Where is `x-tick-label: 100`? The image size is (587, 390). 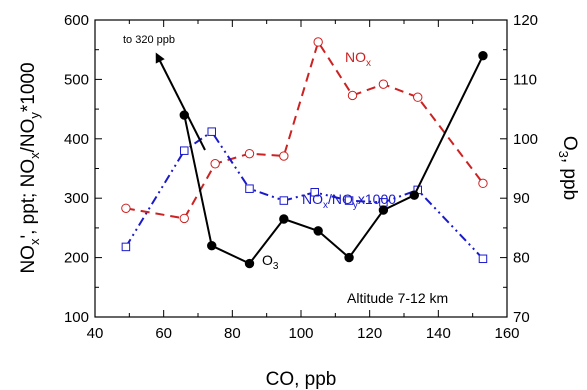 x-tick-label: 100 is located at coordinates (300, 333).